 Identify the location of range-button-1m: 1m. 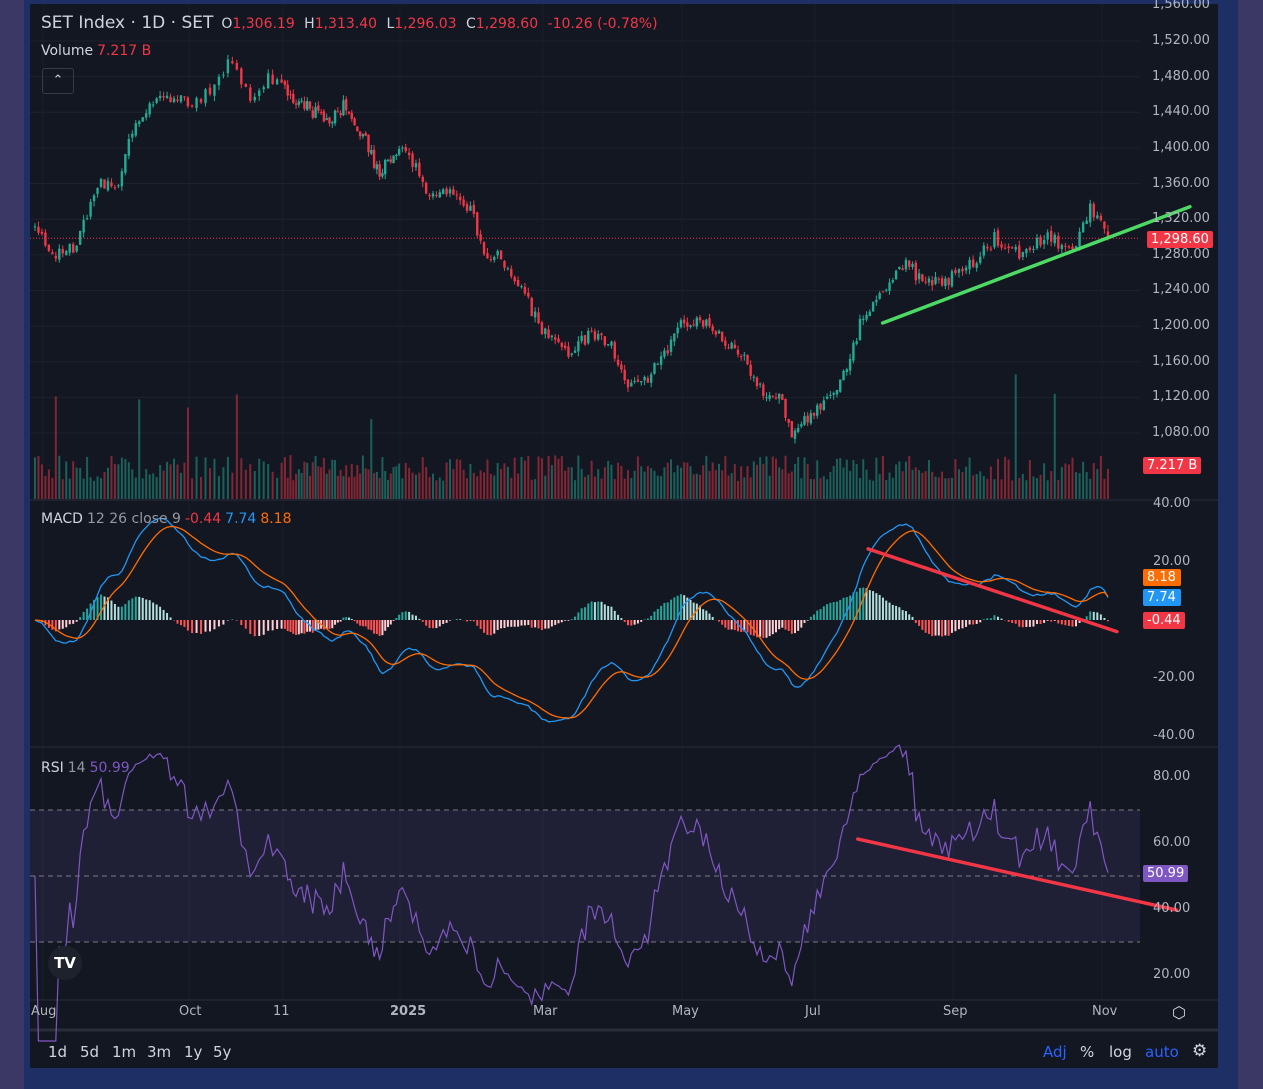
(124, 1052).